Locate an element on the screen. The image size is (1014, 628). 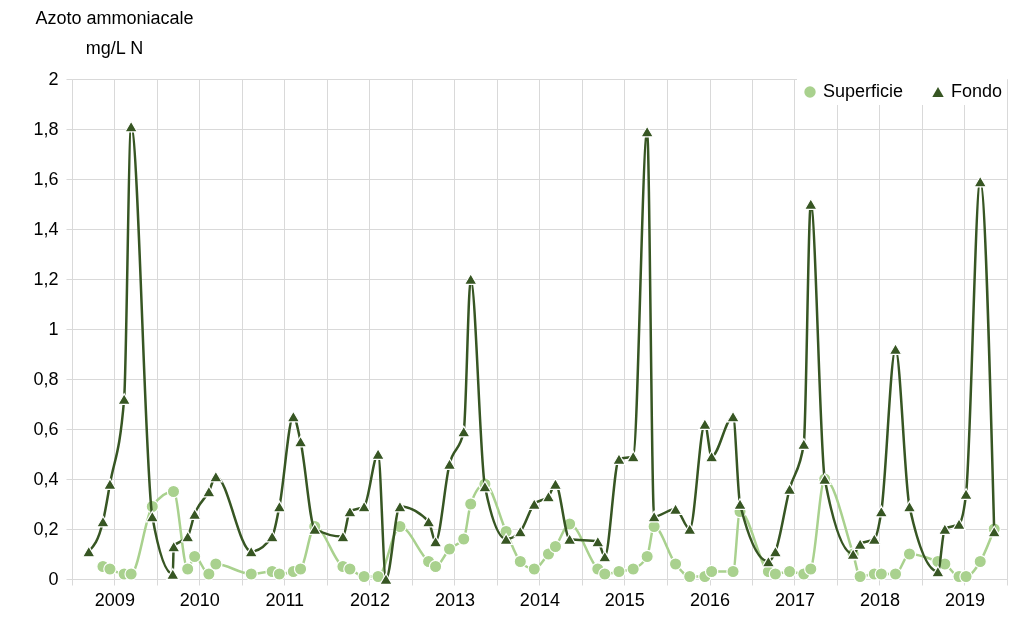
x-tick-label: 2016 is located at coordinates (710, 599).